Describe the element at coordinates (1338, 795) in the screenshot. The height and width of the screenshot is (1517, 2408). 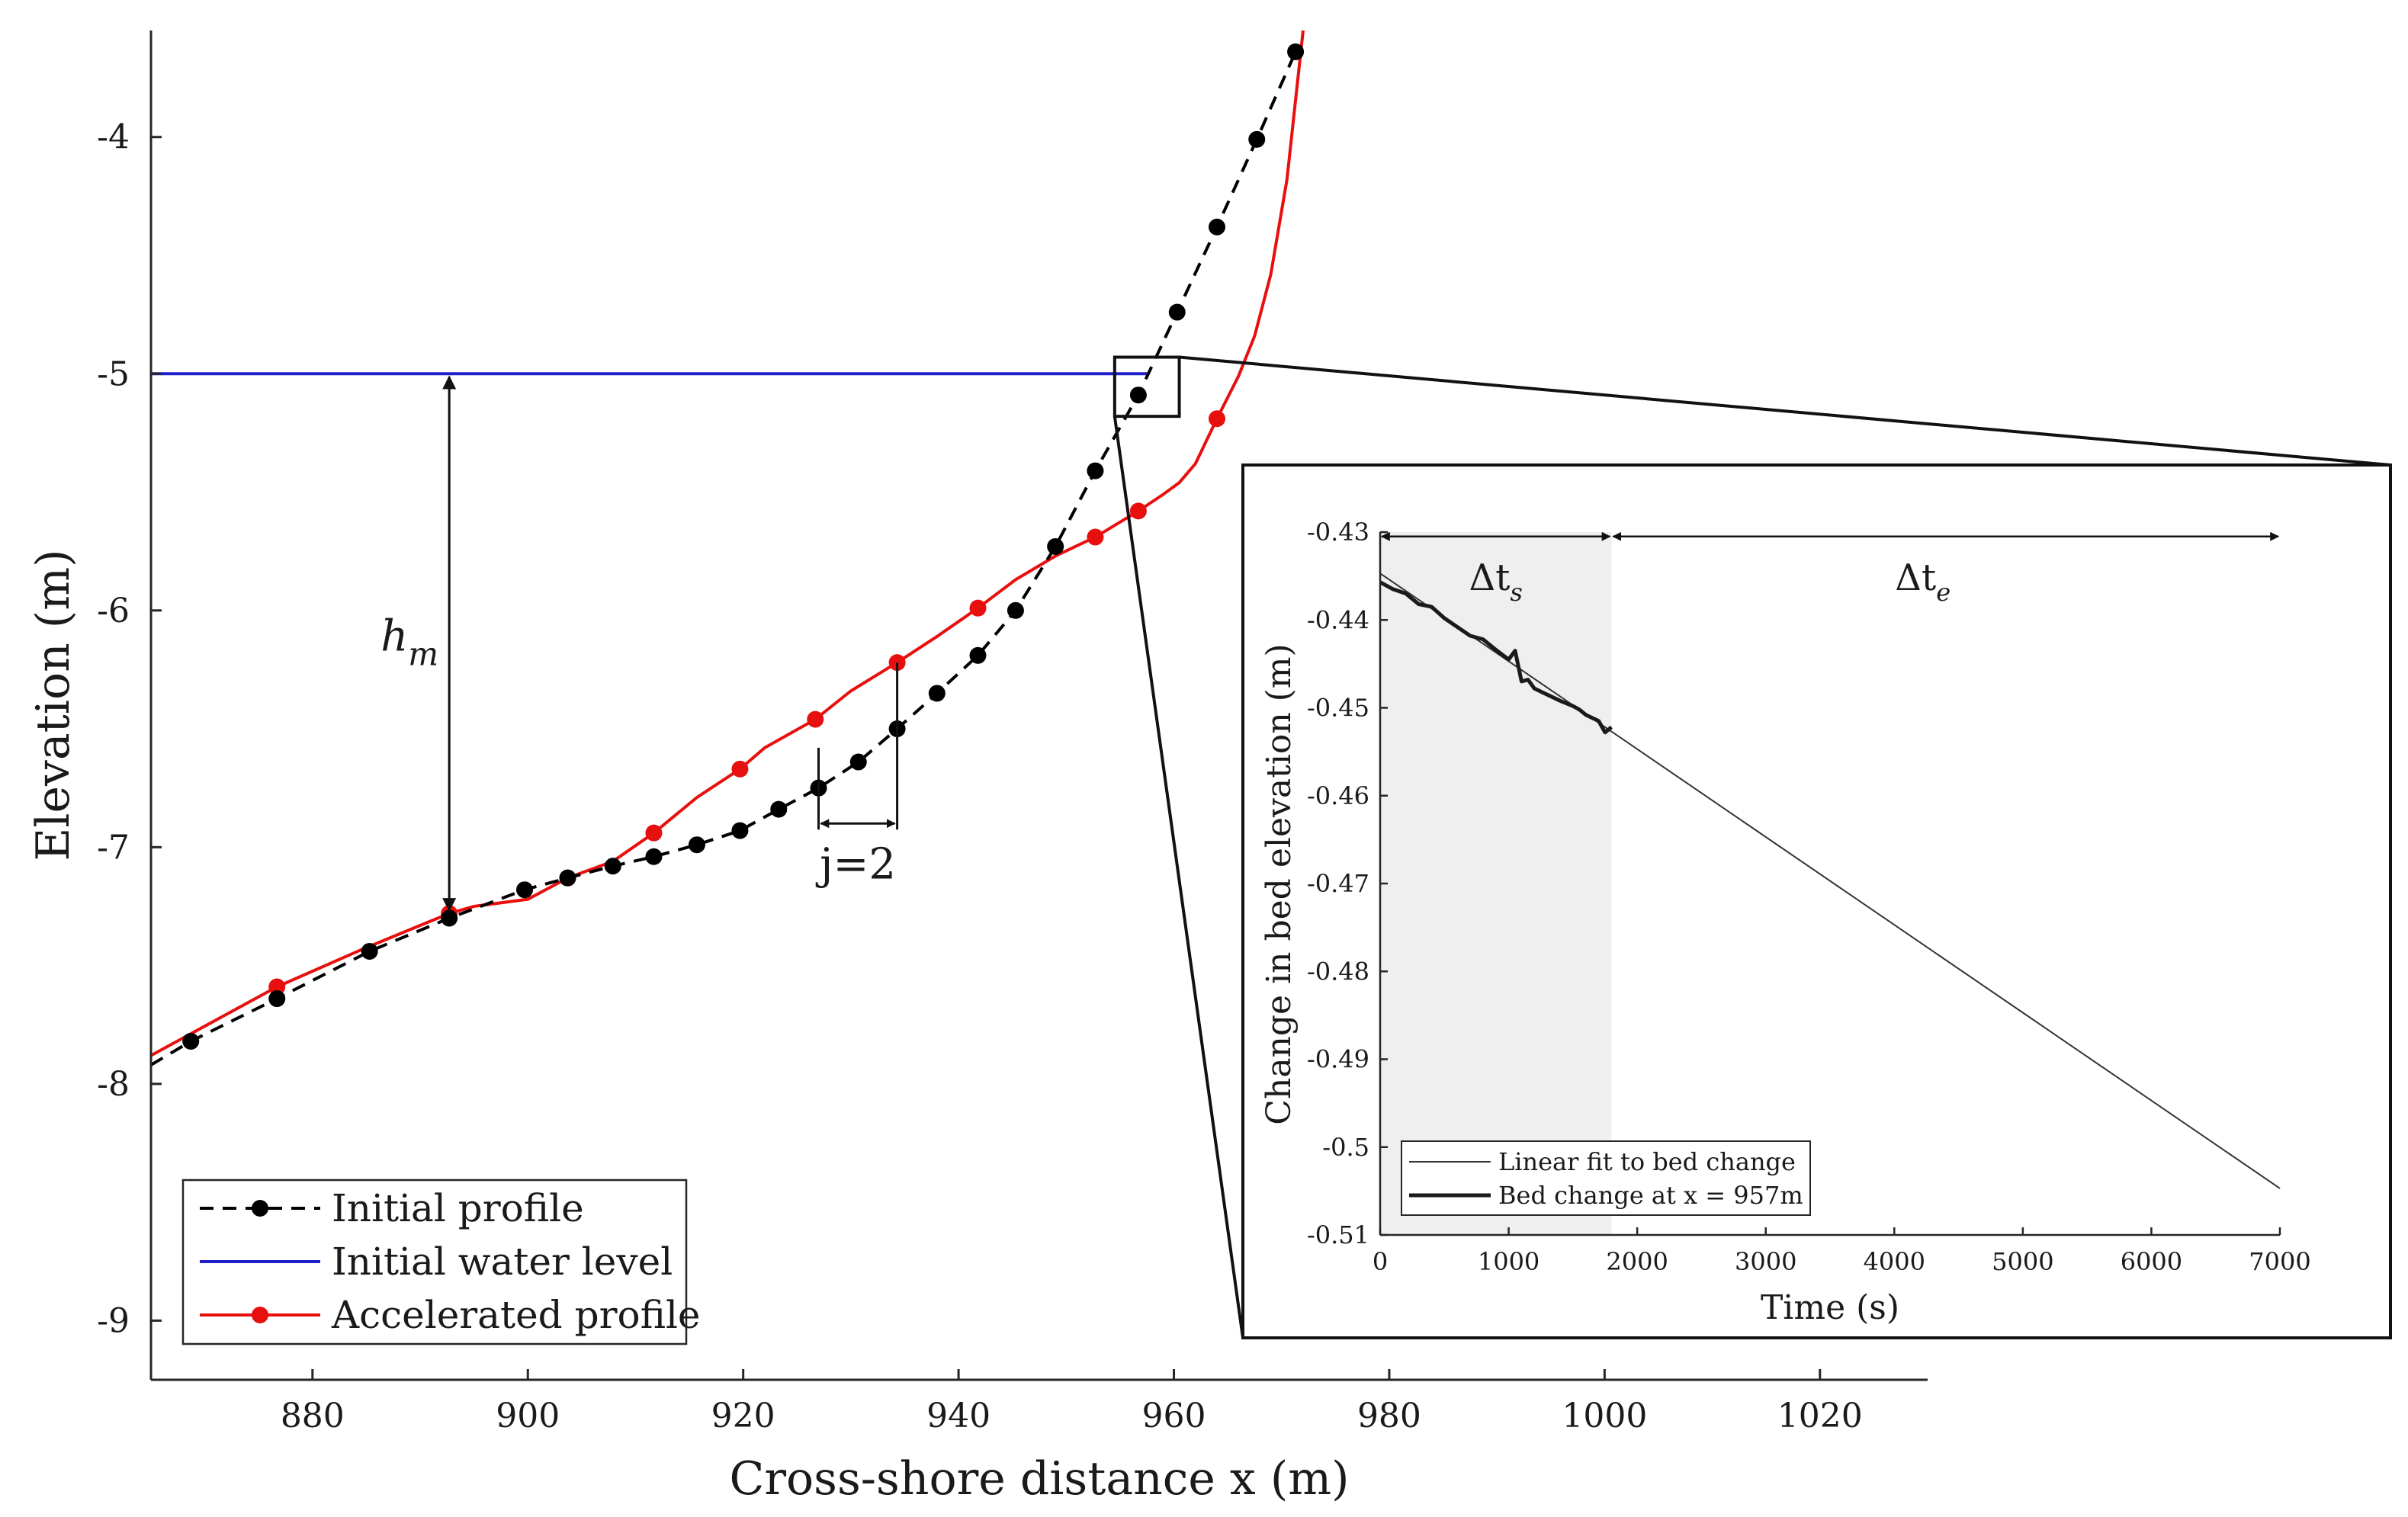
I see `inset-y-tick-label: -0.46` at that location.